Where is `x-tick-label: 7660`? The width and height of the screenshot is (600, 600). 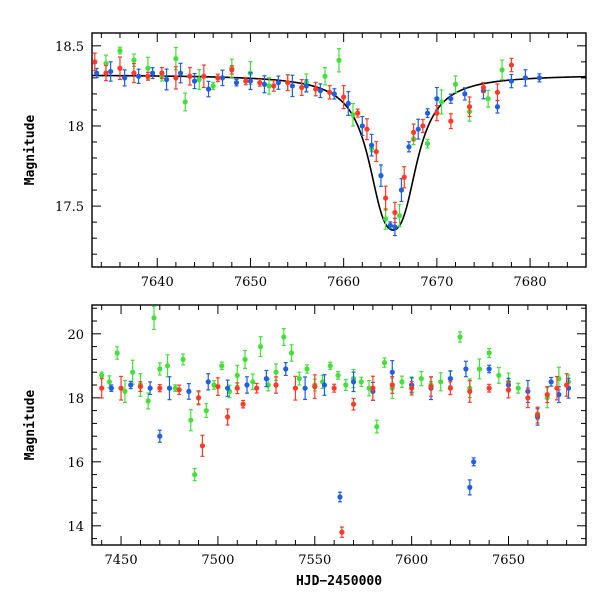
x-tick-label: 7660 is located at coordinates (343, 282).